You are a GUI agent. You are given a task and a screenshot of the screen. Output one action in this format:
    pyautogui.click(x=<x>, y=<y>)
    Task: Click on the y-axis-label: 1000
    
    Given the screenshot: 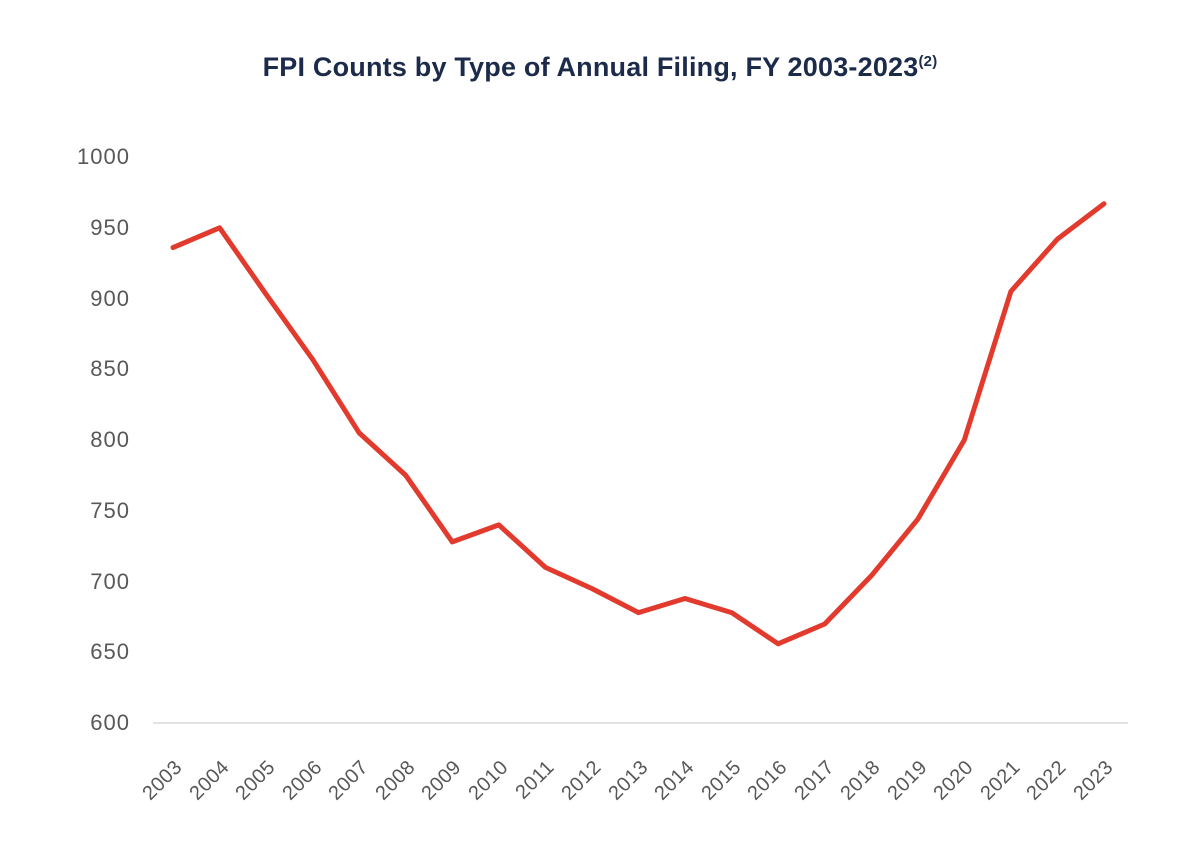 What is the action you would take?
    pyautogui.click(x=103, y=156)
    